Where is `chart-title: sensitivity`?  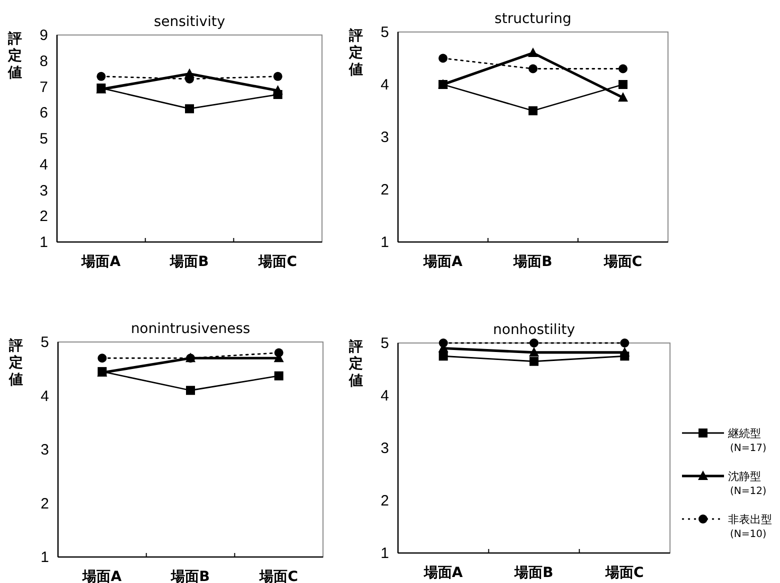
chart-title: sensitivity is located at coordinates (190, 22).